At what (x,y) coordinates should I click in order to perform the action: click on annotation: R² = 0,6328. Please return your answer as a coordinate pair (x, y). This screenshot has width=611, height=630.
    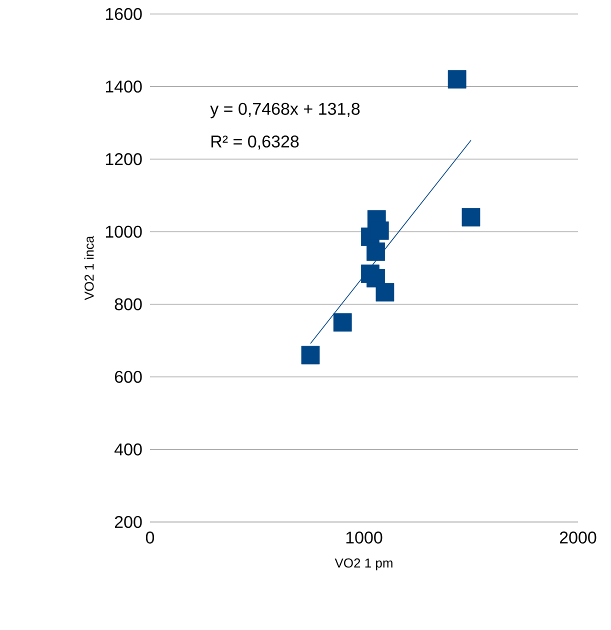
    Looking at the image, I should click on (255, 143).